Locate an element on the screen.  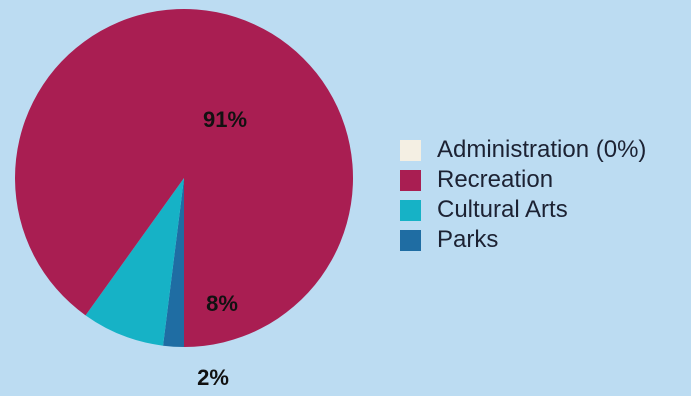
legend-label: Cultural Arts is located at coordinates (502, 209).